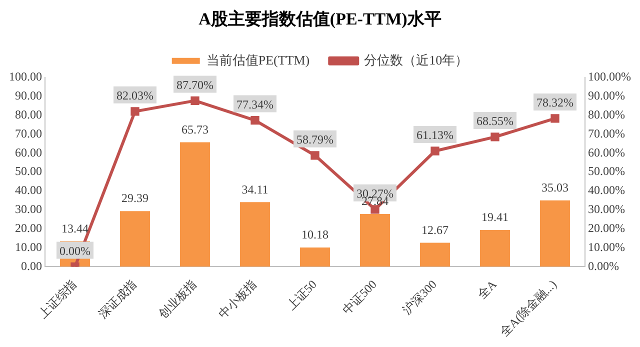  I want to click on data-label: 35.03, so click(555, 187).